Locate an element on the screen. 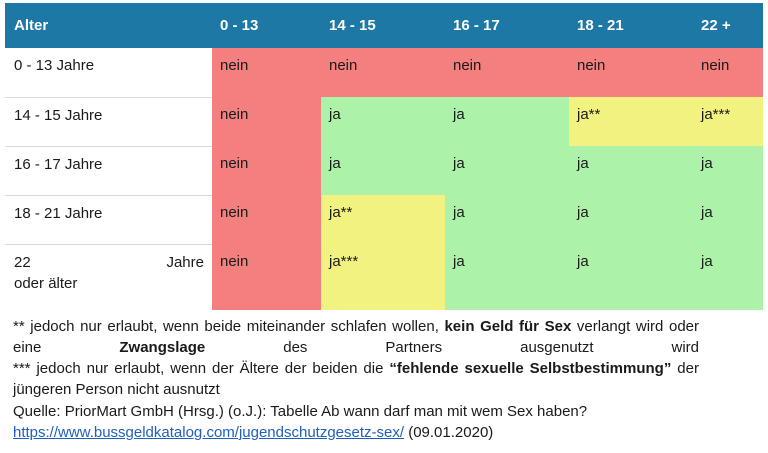 This screenshot has width=768, height=453. footnote-text: verlangt wird oder eine is located at coordinates (356, 337).